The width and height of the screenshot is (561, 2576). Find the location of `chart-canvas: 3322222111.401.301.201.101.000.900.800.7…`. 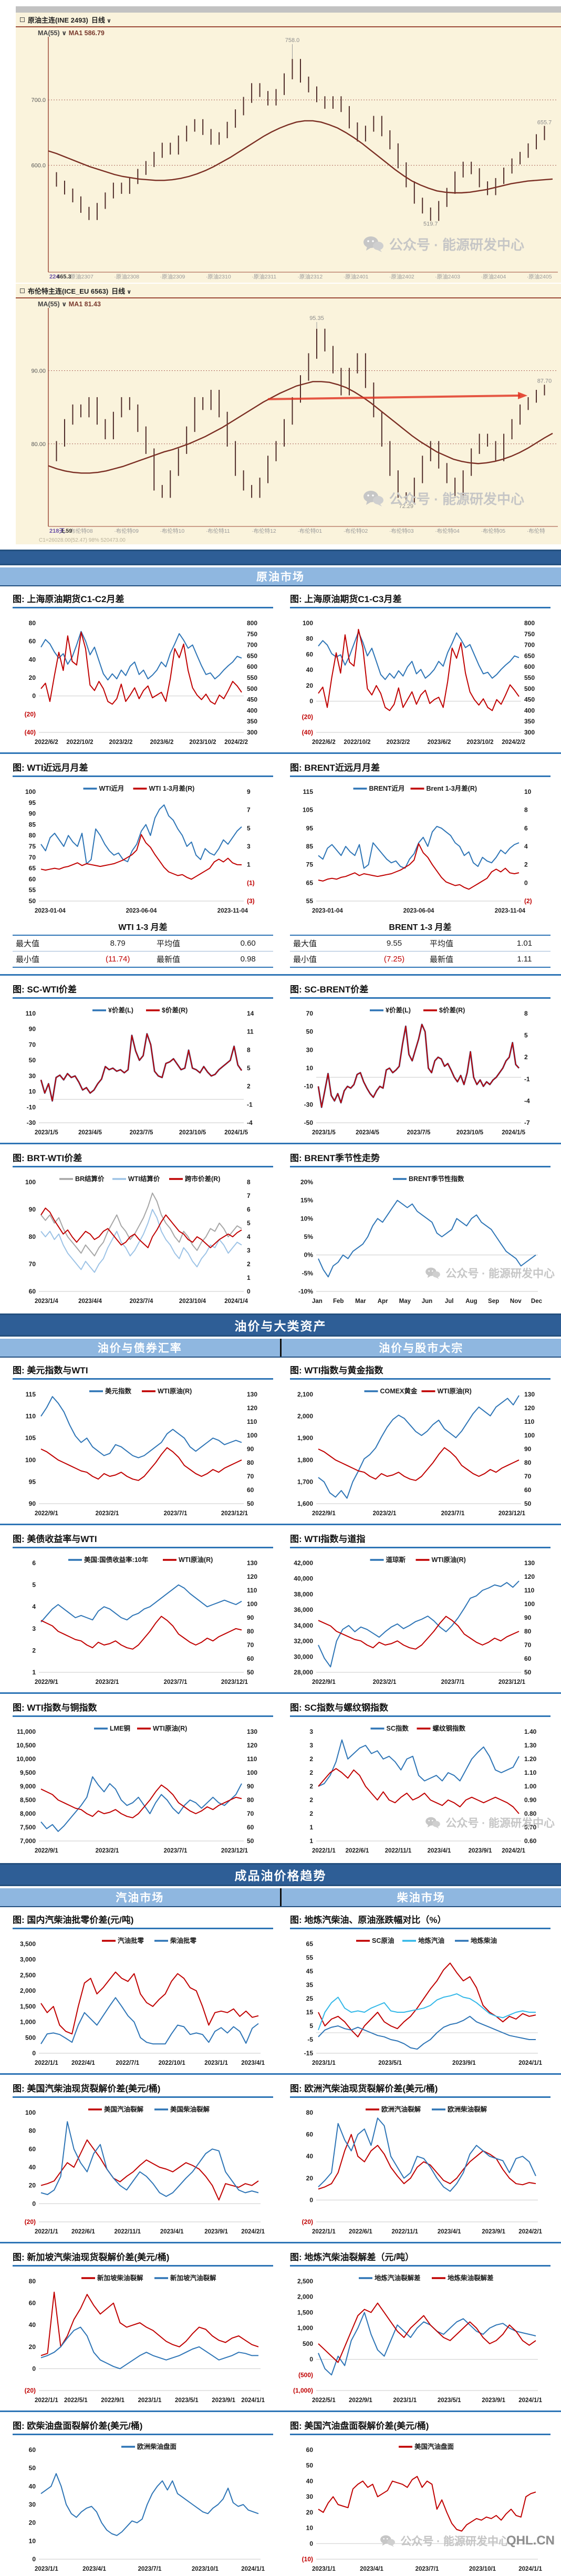

chart-canvas: 3322222111.401.301.201.101.000.900.800.7… is located at coordinates (418, 1788).